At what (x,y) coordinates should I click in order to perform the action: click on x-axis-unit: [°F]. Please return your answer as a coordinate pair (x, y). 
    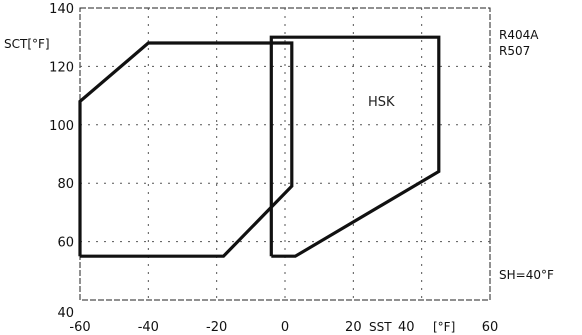
    Looking at the image, I should click on (444, 327).